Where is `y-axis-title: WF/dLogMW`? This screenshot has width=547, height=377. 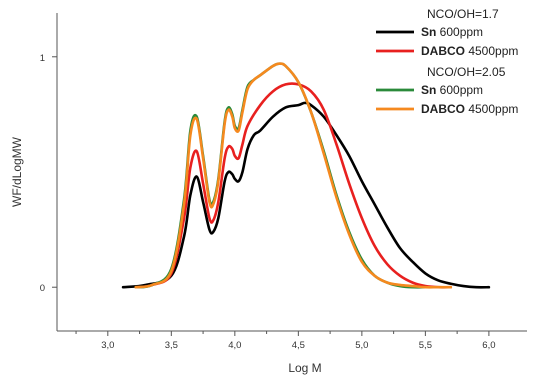
y-axis-title: WF/dLogMW is located at coordinates (17, 171).